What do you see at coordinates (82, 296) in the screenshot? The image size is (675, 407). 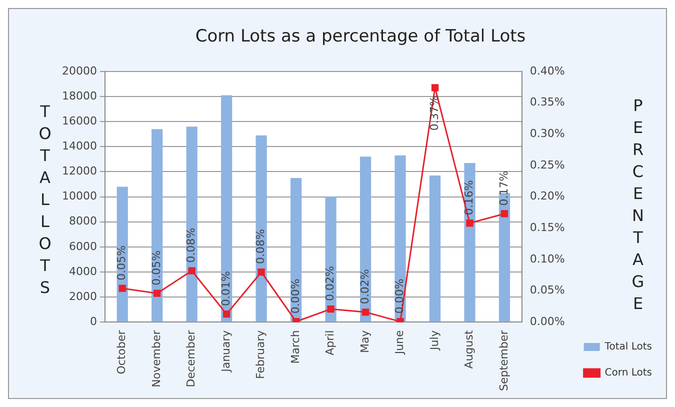 I see `y-tick-label: 2000` at bounding box center [82, 296].